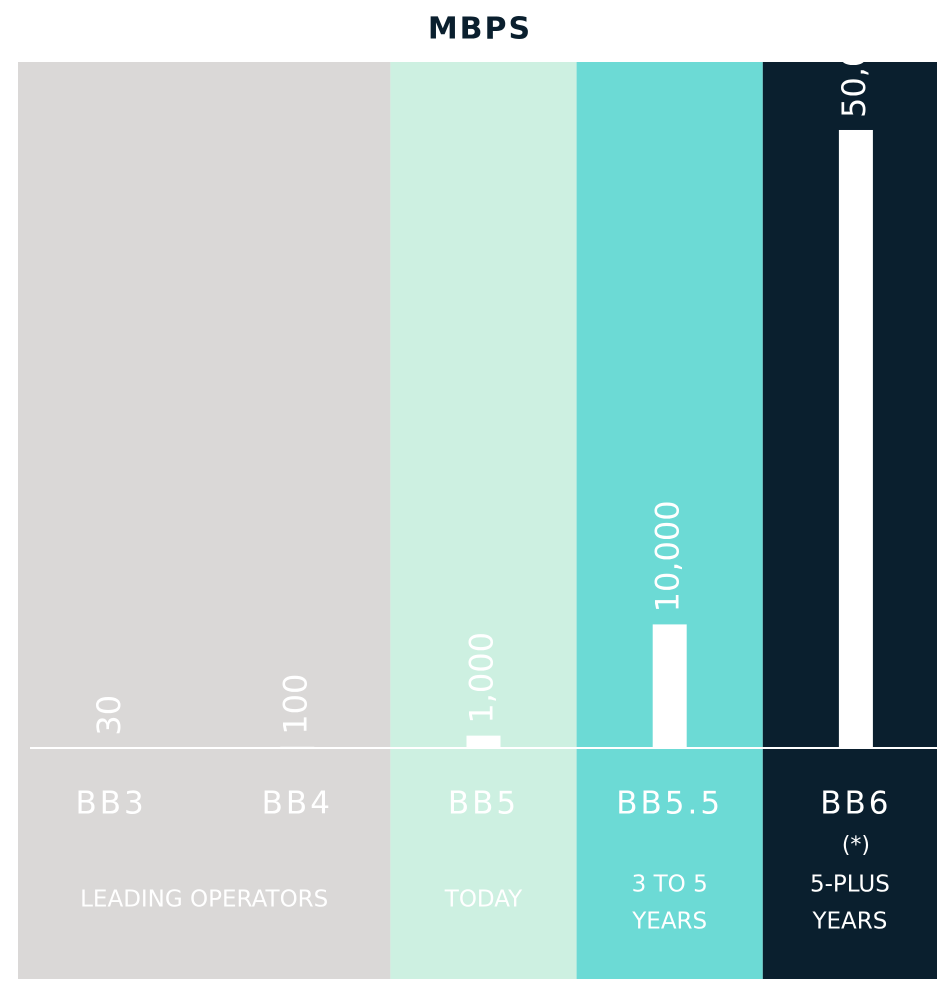 This screenshot has height=983, width=937. Describe the element at coordinates (483, 900) in the screenshot. I see `group-label: TODAY` at that location.